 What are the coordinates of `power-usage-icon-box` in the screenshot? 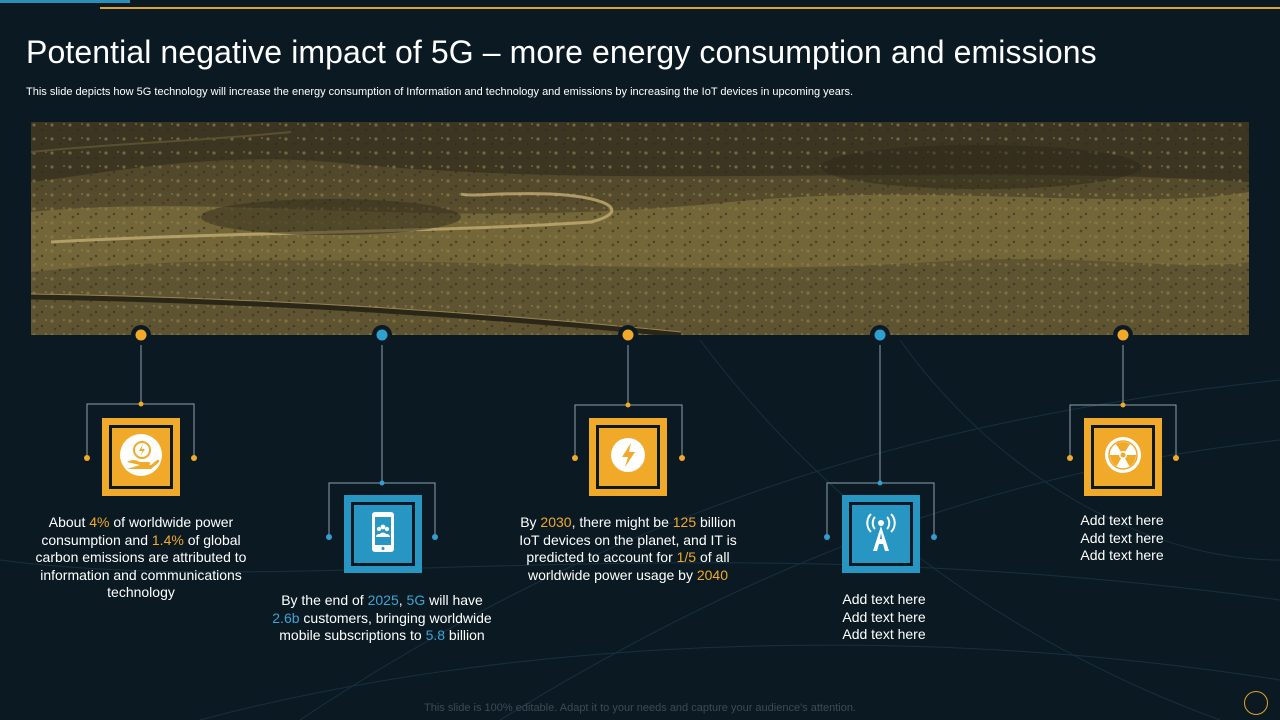 It's located at (628, 457).